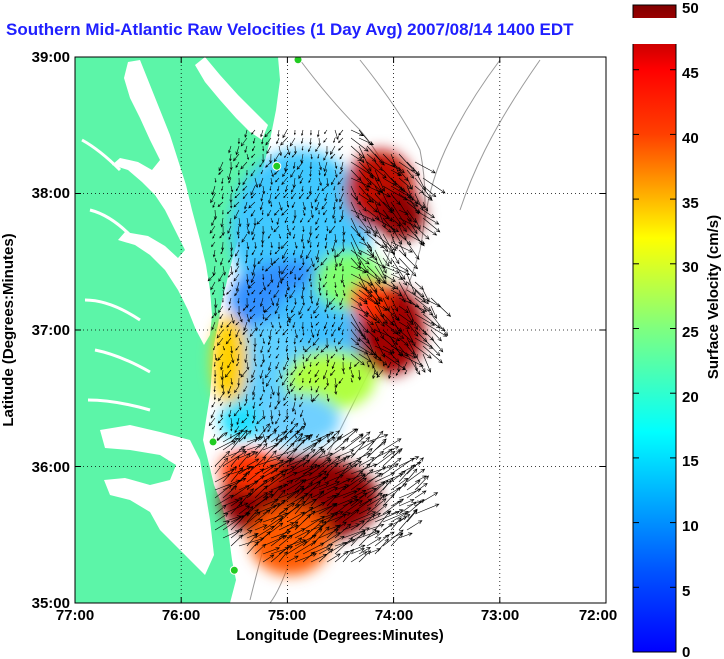  Describe the element at coordinates (690, 332) in the screenshot. I see `colorbar-tick-label: 25` at that location.